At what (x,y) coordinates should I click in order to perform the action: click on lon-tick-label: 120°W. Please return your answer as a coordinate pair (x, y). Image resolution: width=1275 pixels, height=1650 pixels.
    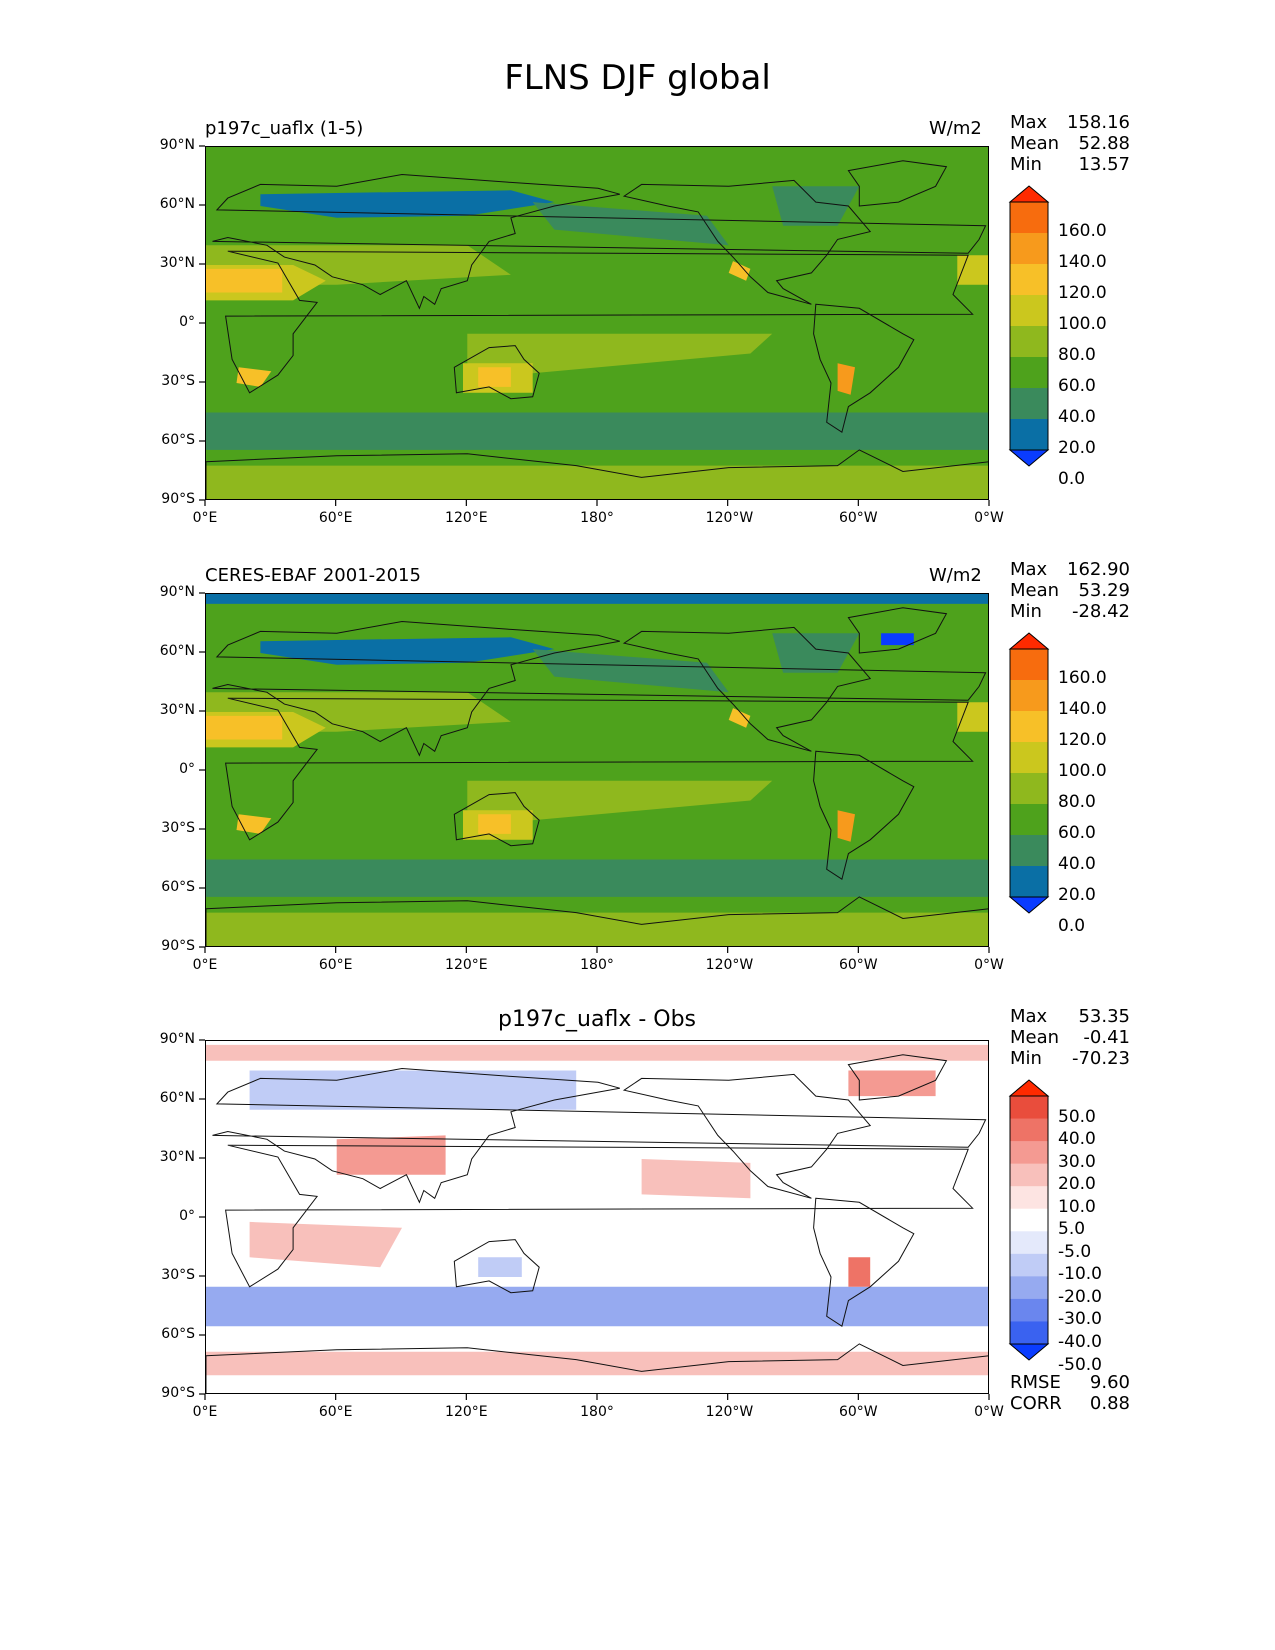
    Looking at the image, I should click on (729, 518).